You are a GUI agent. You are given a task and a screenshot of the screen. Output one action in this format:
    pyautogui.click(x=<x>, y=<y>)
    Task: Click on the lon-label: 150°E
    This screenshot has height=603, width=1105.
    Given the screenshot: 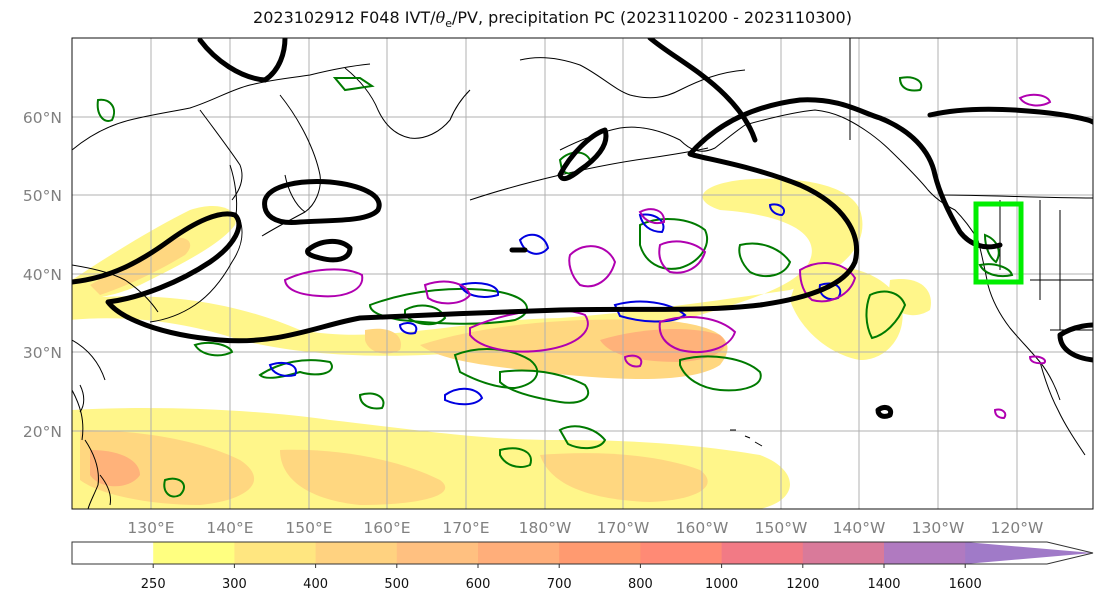 What is the action you would take?
    pyautogui.click(x=308, y=528)
    